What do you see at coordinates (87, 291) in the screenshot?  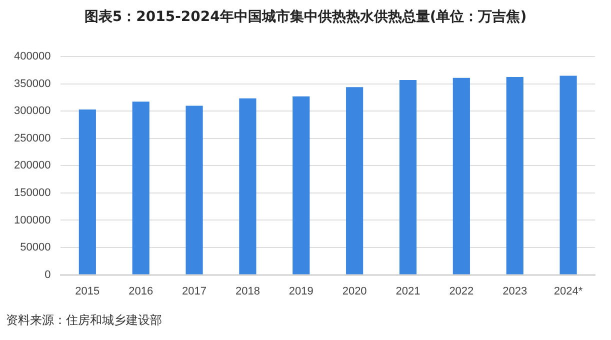 I see `x-tick-label: 2015` at bounding box center [87, 291].